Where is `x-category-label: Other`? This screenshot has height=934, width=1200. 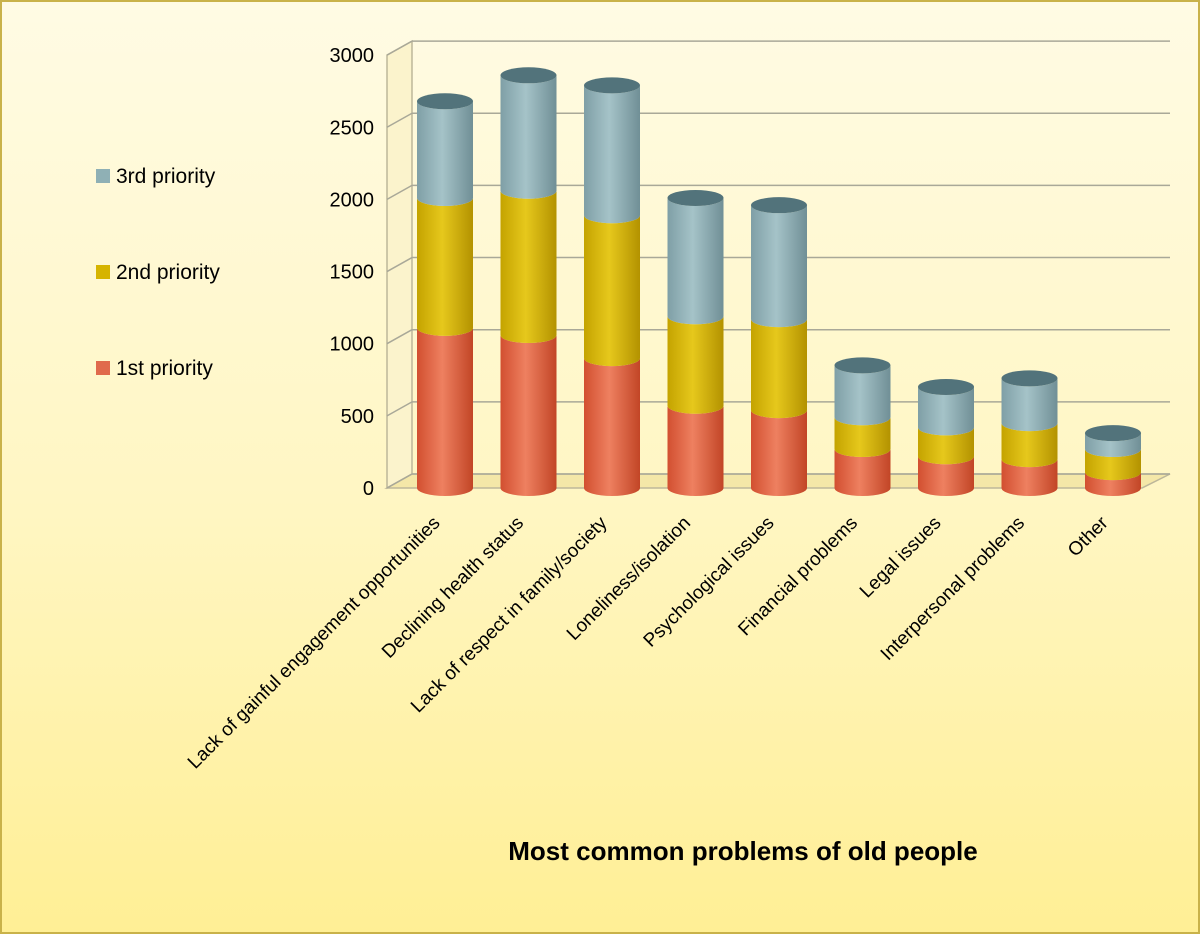 x-category-label: Other is located at coordinates (1088, 536).